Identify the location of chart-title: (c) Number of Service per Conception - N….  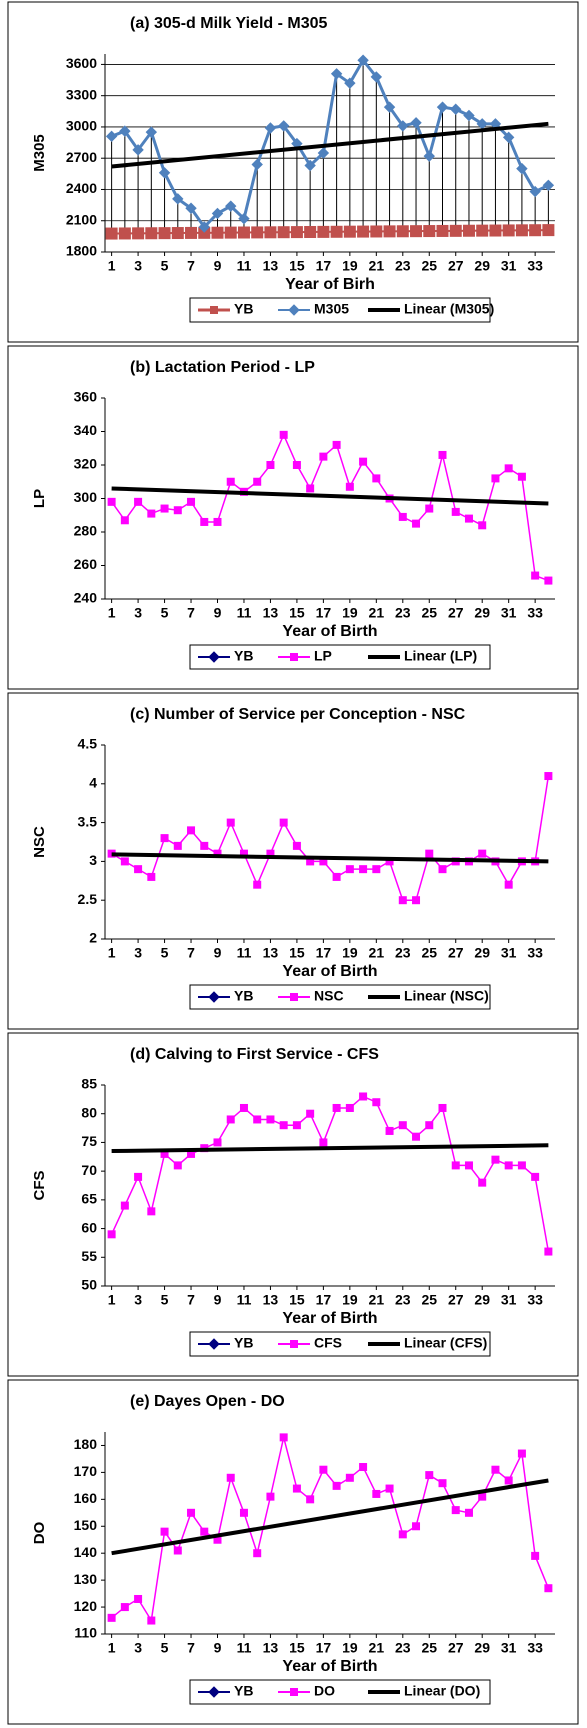
(298, 714).